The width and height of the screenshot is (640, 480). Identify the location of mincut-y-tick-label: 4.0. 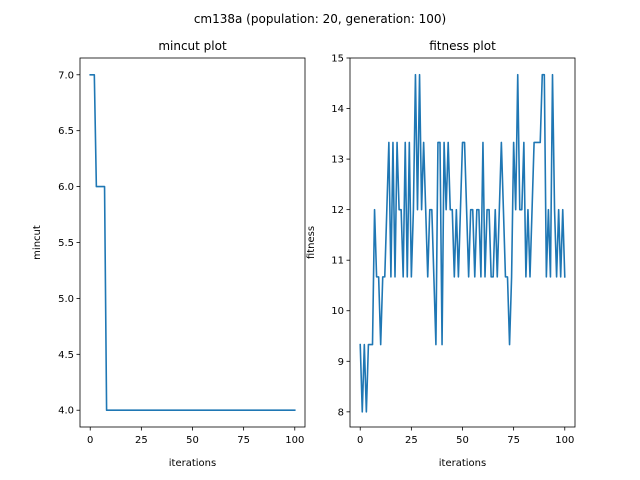
(66, 411).